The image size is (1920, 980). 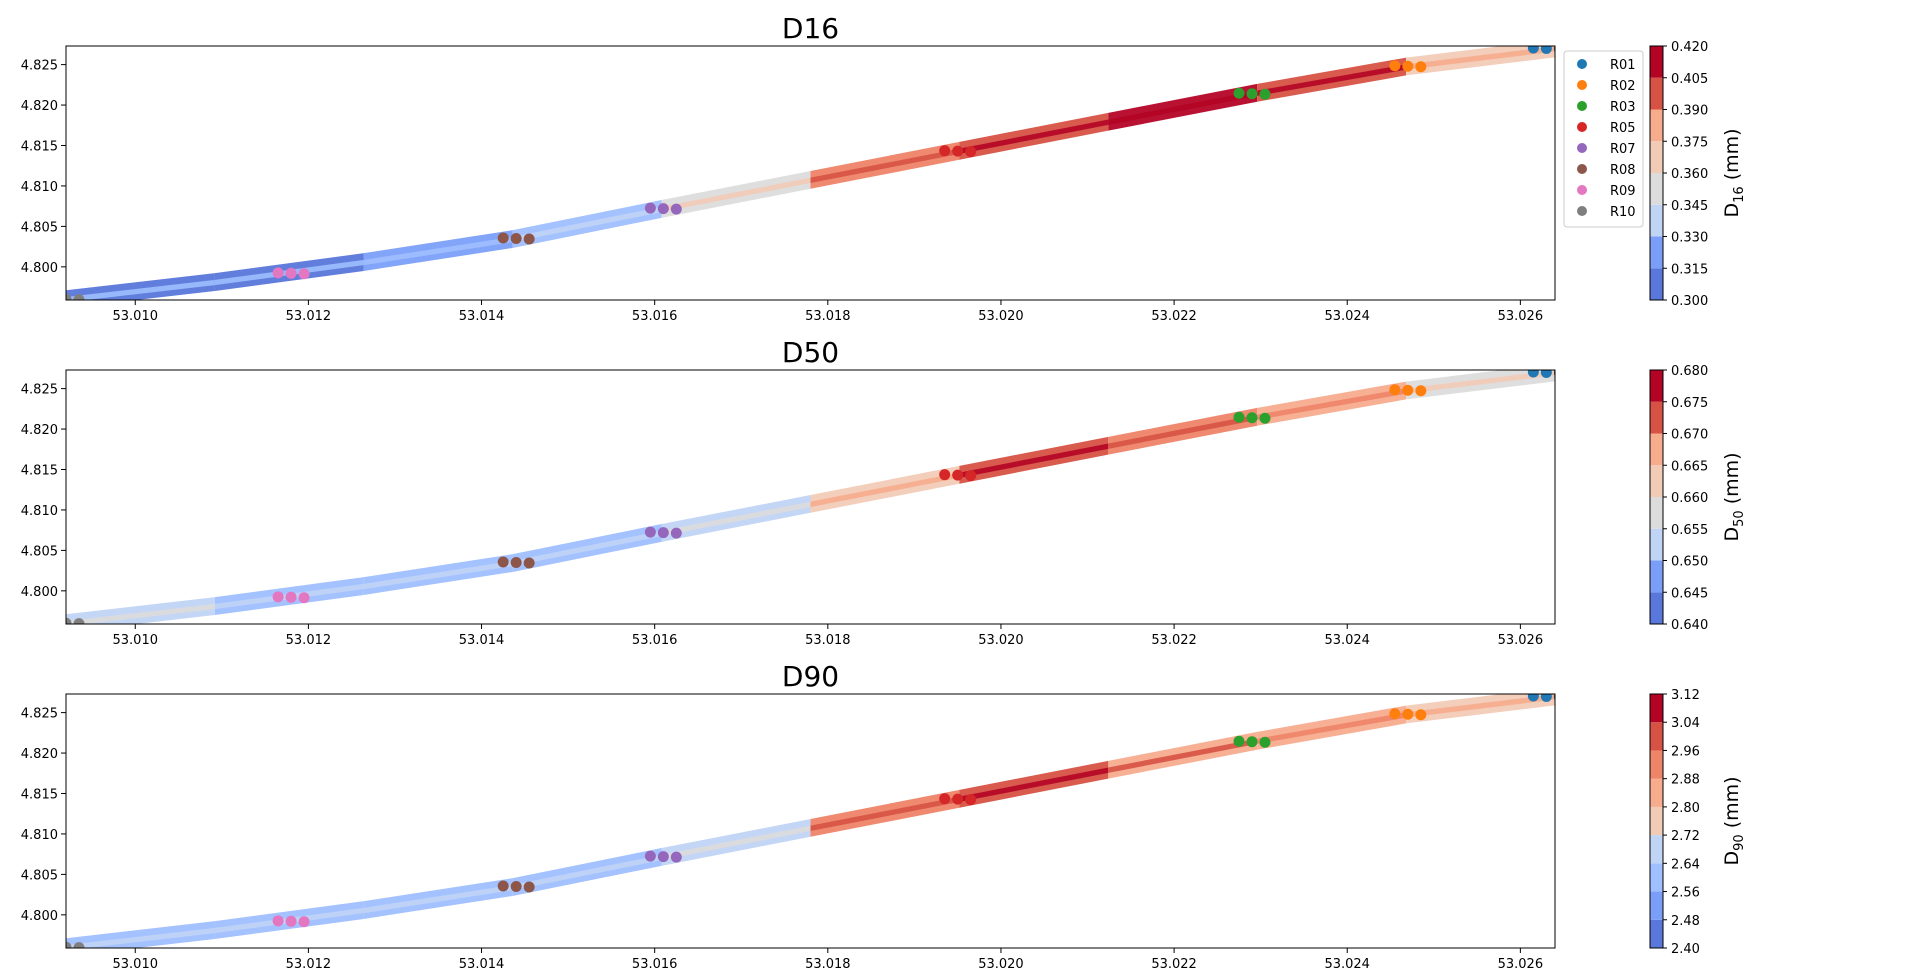 What do you see at coordinates (1623, 107) in the screenshot?
I see `legend-label: R03` at bounding box center [1623, 107].